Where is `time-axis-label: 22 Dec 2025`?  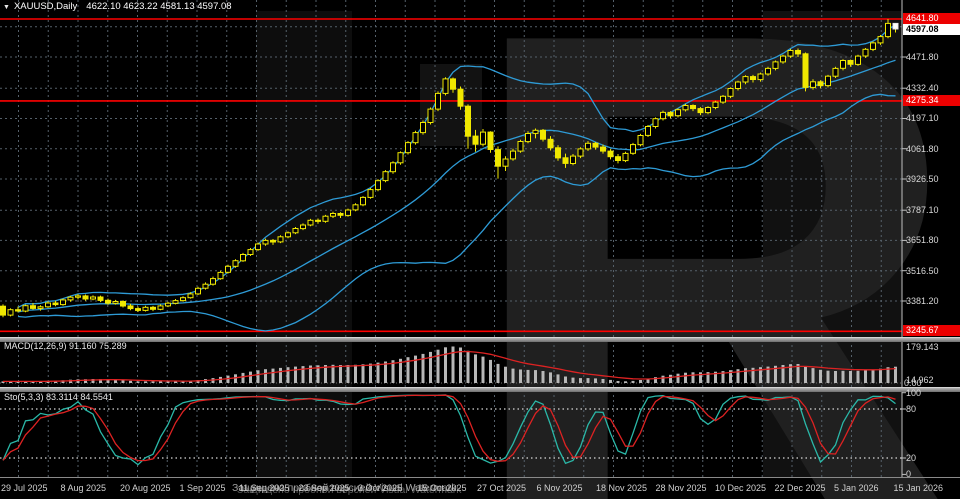
time-axis-label: 22 Dec 2025 is located at coordinates (800, 488).